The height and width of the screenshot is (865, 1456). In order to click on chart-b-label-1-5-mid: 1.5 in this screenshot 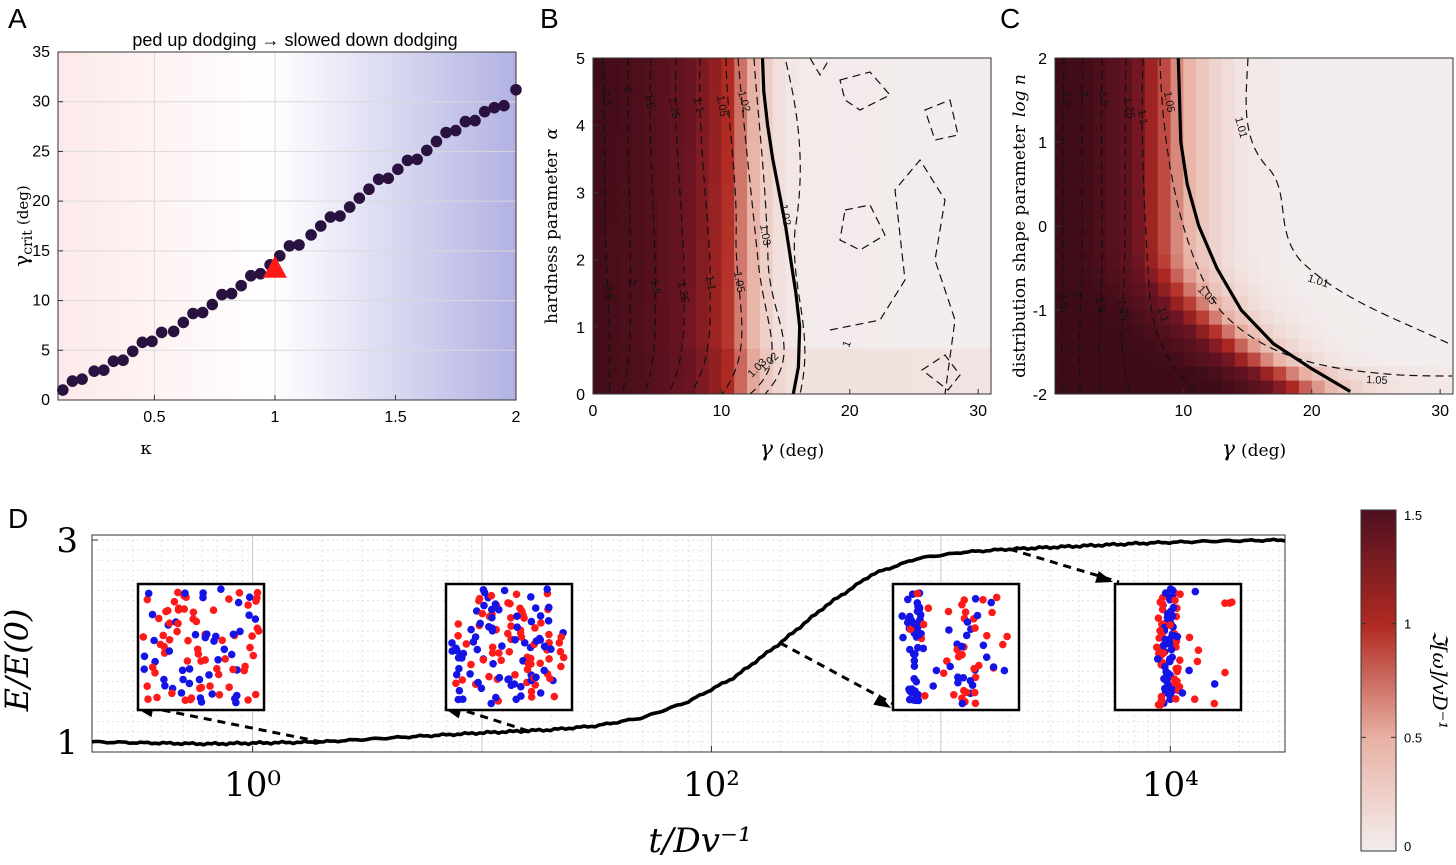, I will do `click(655, 286)`.